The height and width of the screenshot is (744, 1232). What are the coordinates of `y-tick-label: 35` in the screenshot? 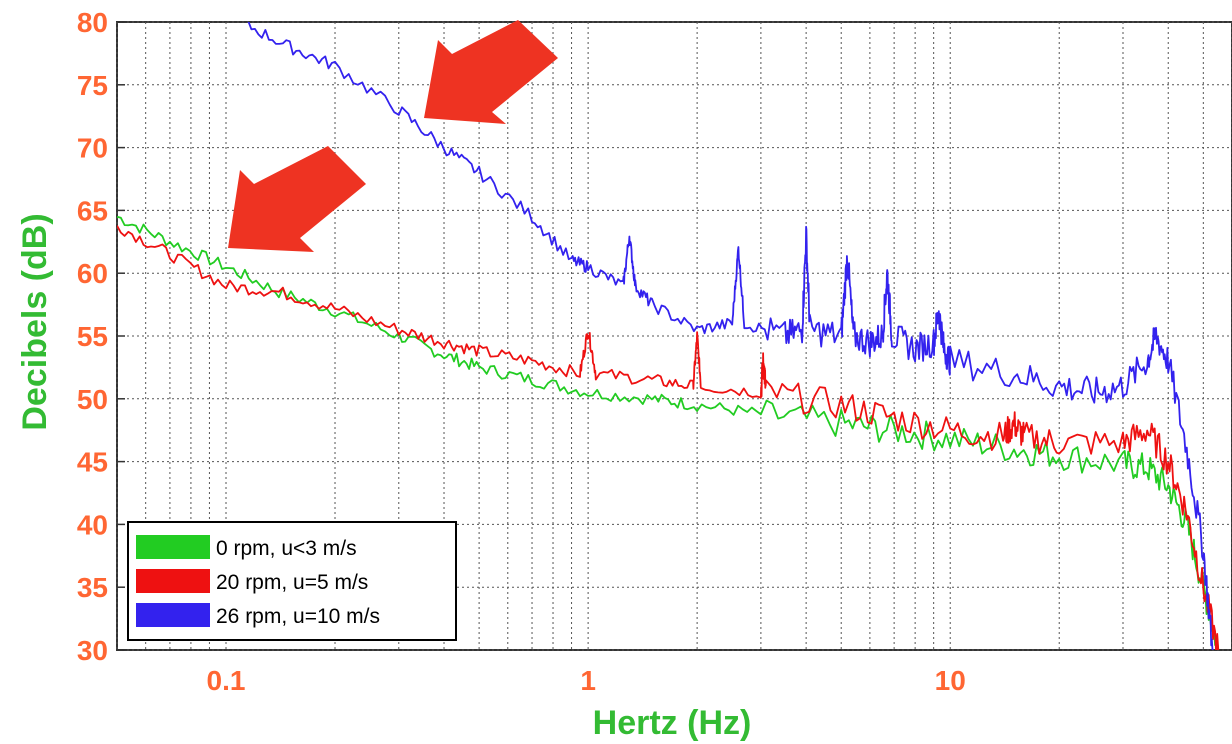 It's located at (92, 587).